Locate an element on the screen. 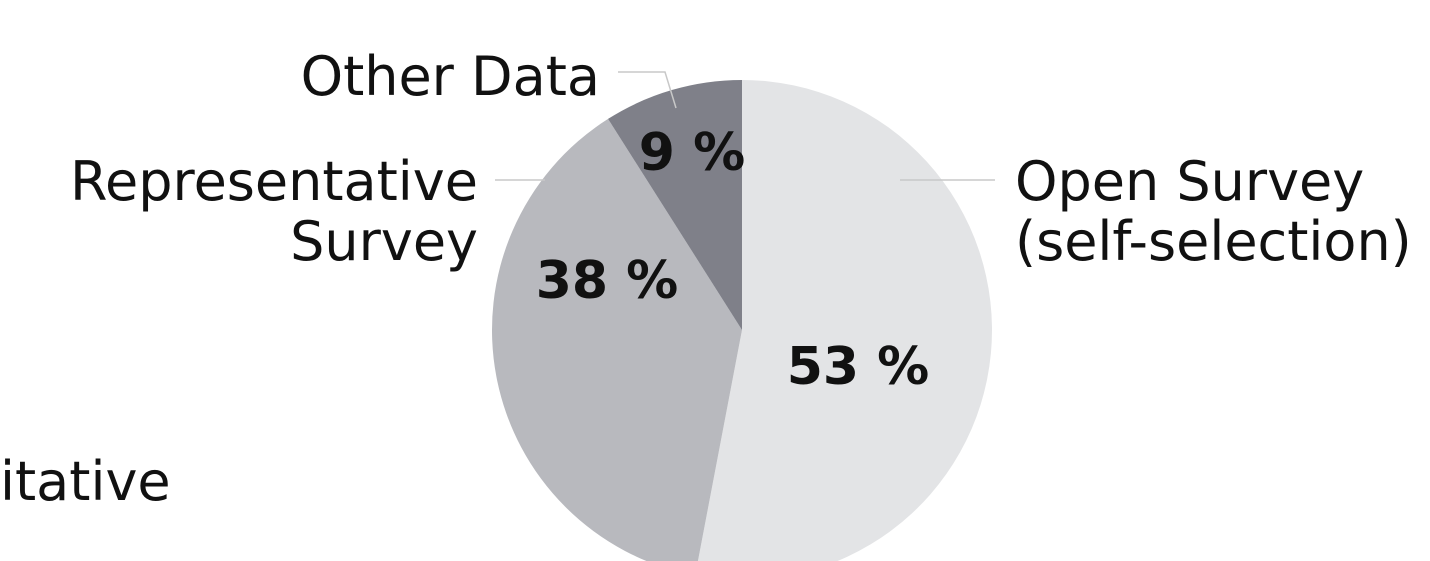  slice-label-line: Open Survey is located at coordinates (1189, 181).